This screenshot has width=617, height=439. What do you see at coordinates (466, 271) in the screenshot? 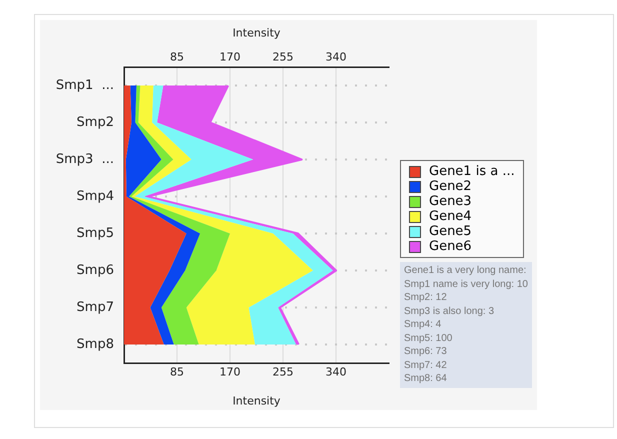
I see `text: Gene1 is a very long name:` at bounding box center [466, 271].